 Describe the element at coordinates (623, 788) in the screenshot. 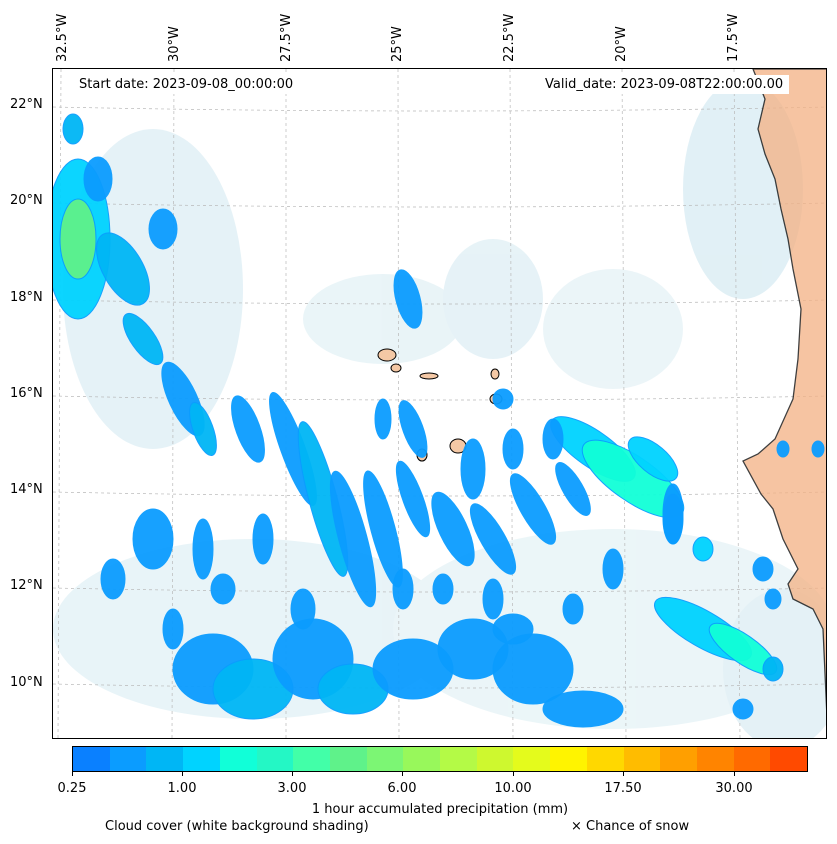

I see `colorbar-tick-label-17.50: 17.50` at that location.